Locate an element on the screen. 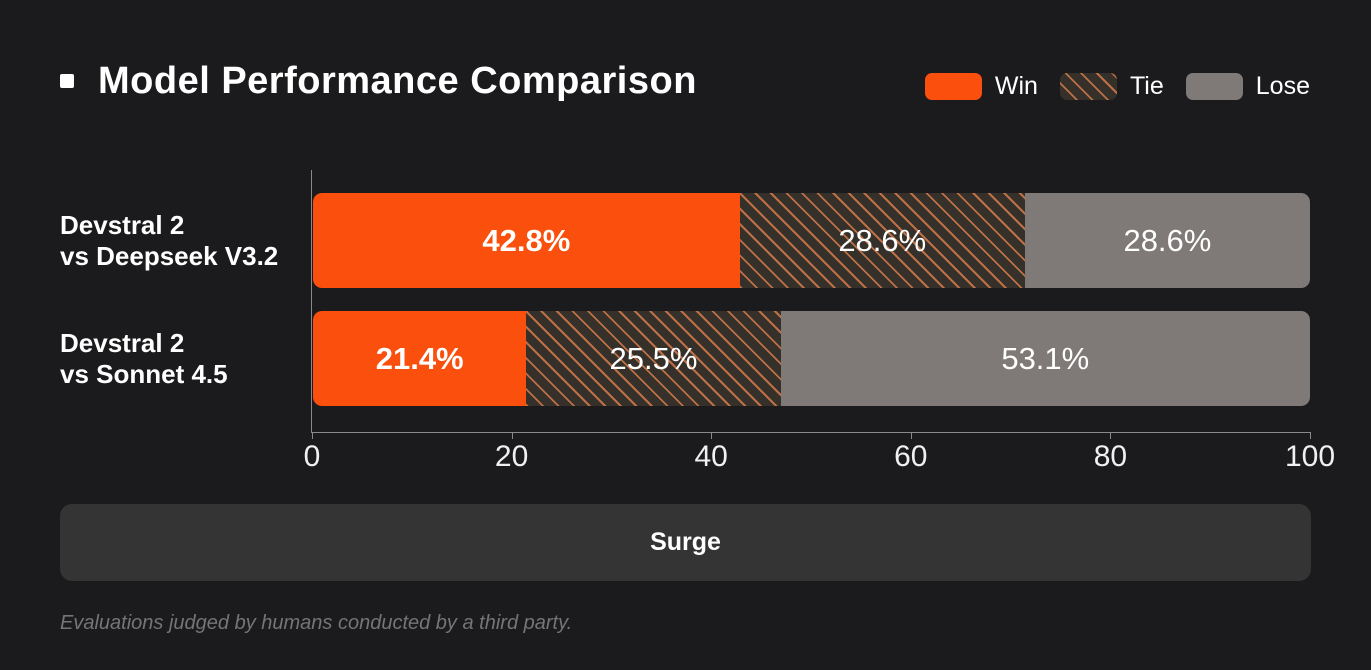  tie-swatch-icon is located at coordinates (1088, 86).